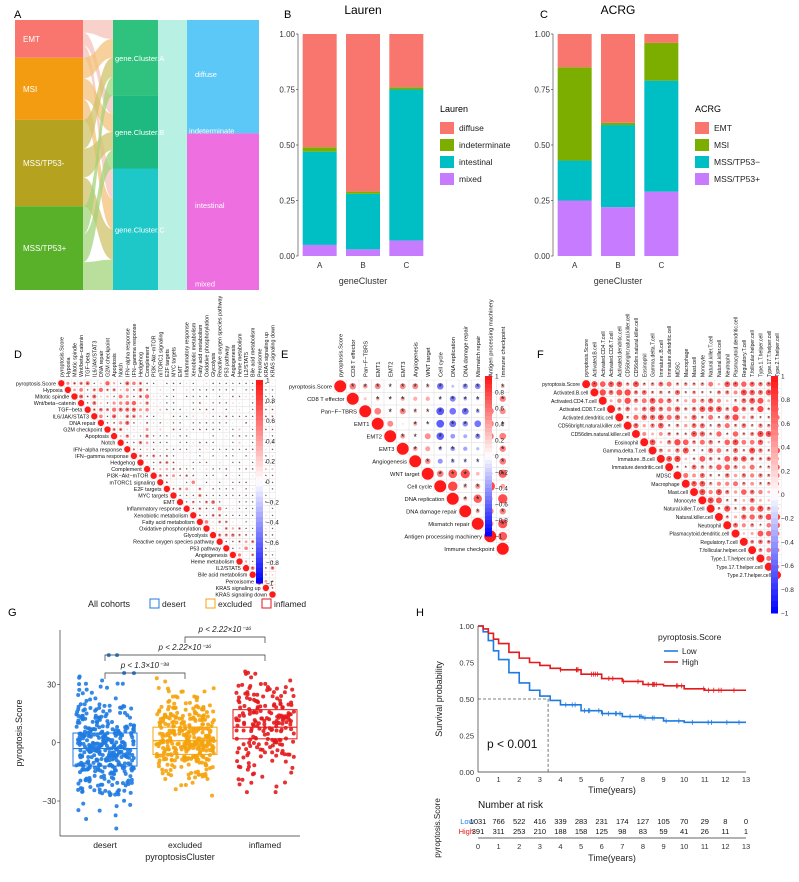 Image resolution: width=799 pixels, height=882 pixels. Describe the element at coordinates (175, 362) in the screenshot. I see `corr-col-label: MYC targets` at that location.